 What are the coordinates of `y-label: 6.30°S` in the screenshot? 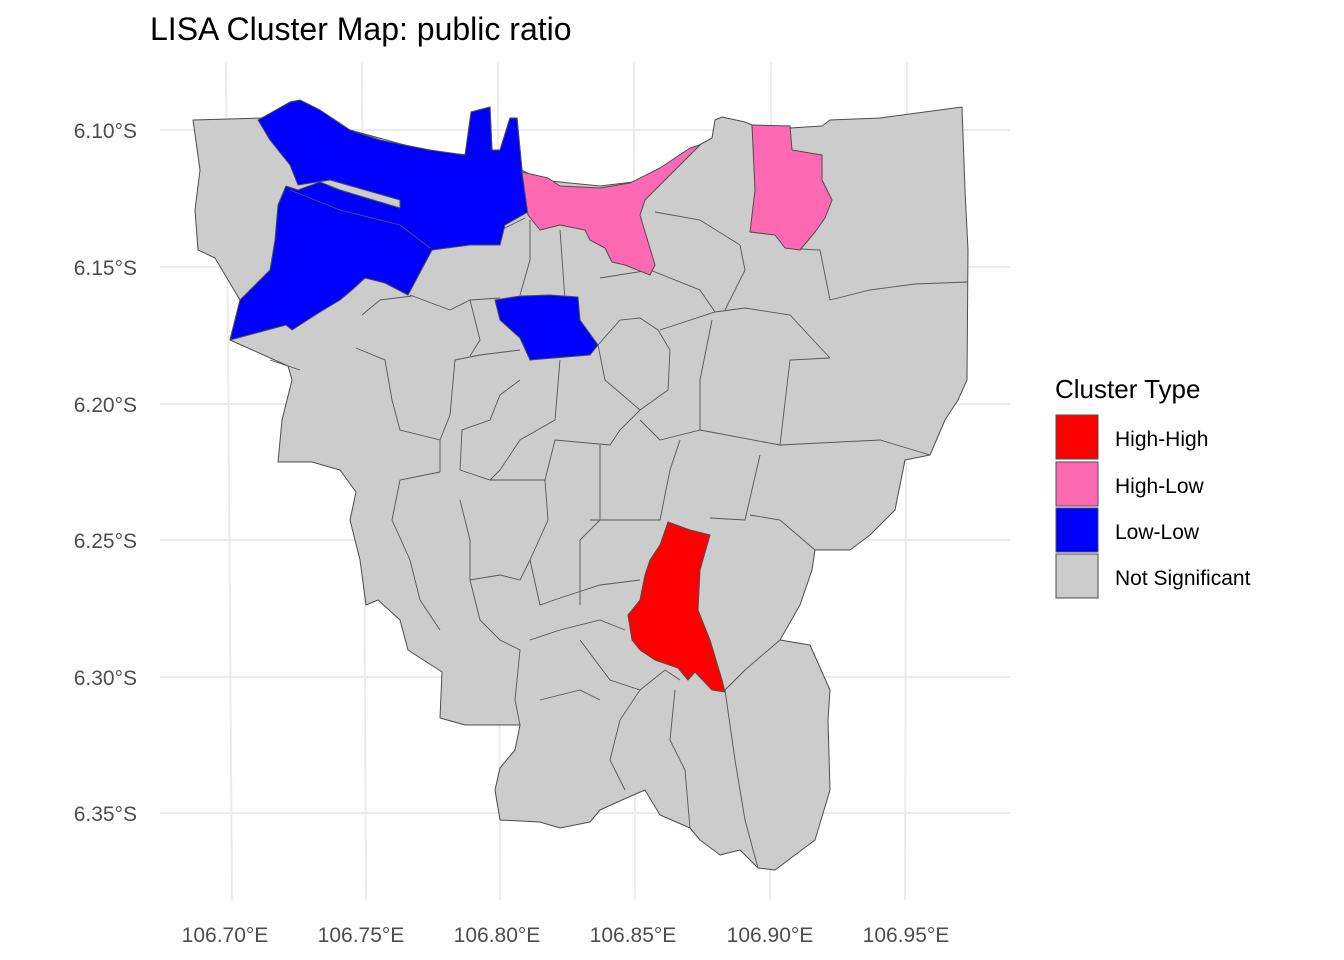 It's located at (105, 678).